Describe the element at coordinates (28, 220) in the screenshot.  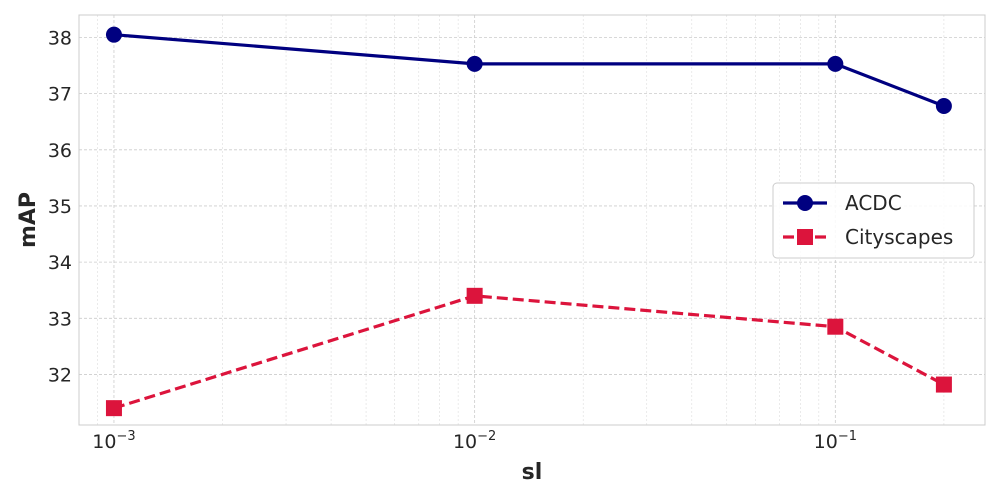
I see `y-axis-title: mAP` at that location.